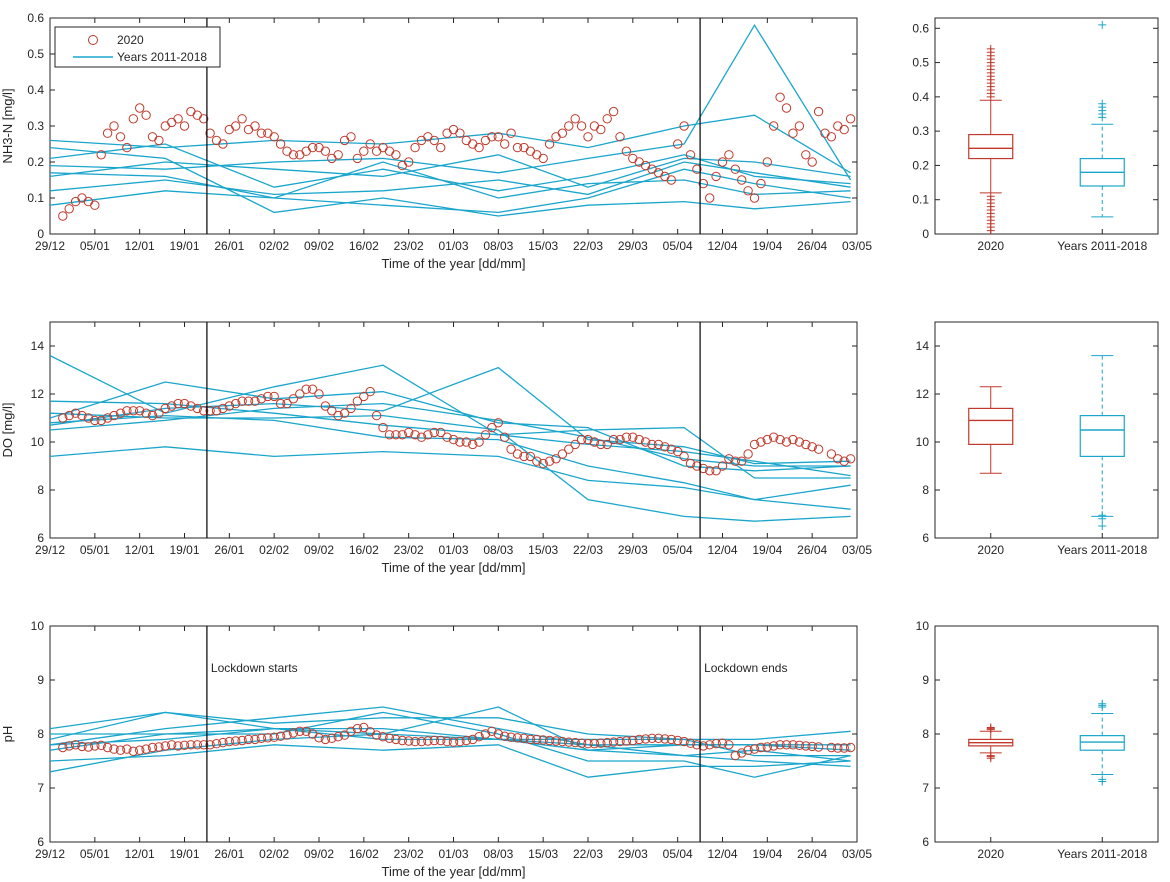 This screenshot has height=882, width=1170. I want to click on x-tick-label: 05/01, so click(95, 854).